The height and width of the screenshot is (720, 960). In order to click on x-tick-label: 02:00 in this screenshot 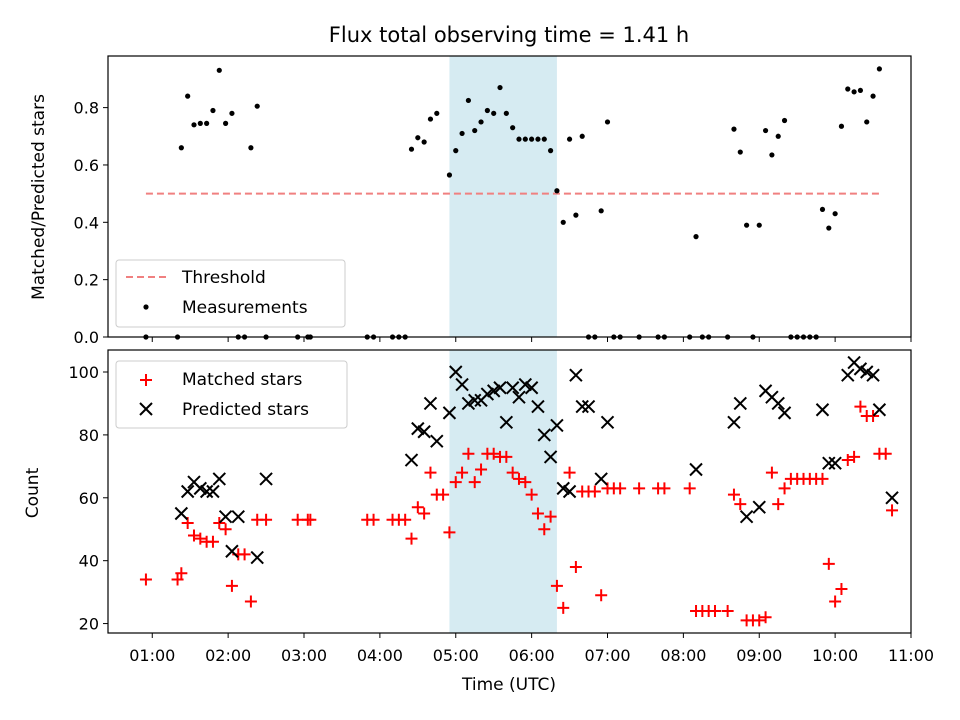, I will do `click(228, 655)`.